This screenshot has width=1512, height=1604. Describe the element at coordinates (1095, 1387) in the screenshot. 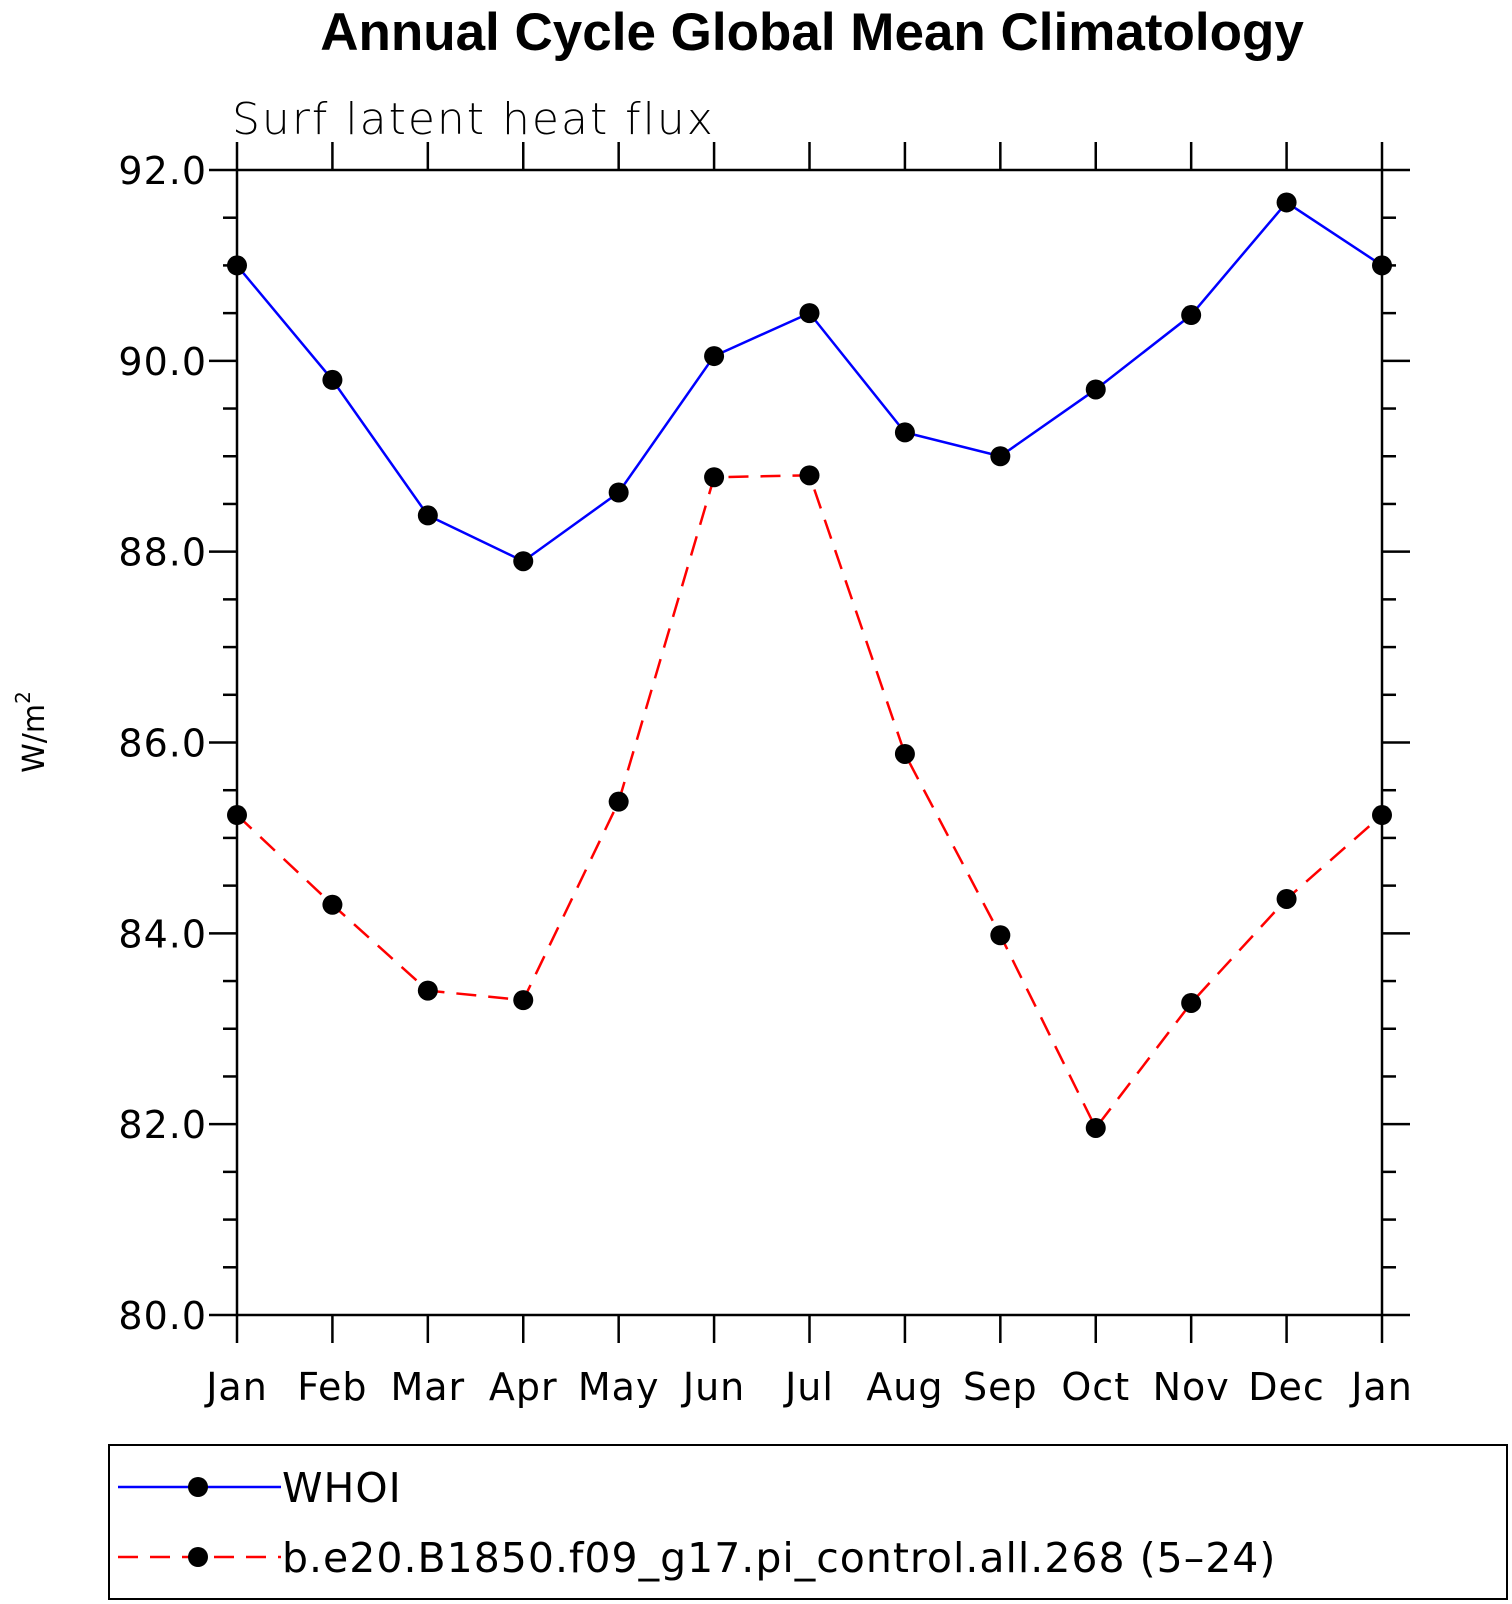

I see `x-tick-label: Oct` at that location.